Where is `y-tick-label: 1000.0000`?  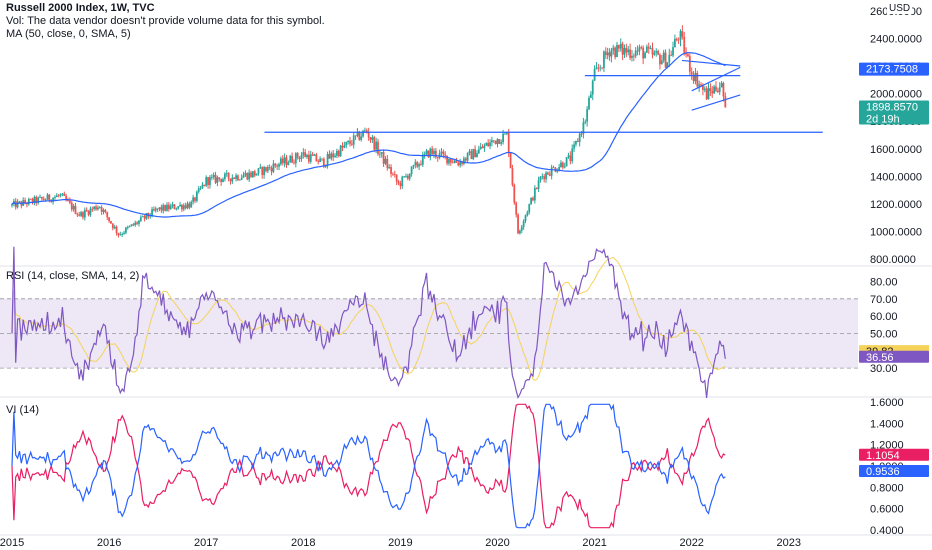
y-tick-label: 1000.0000 is located at coordinates (896, 233).